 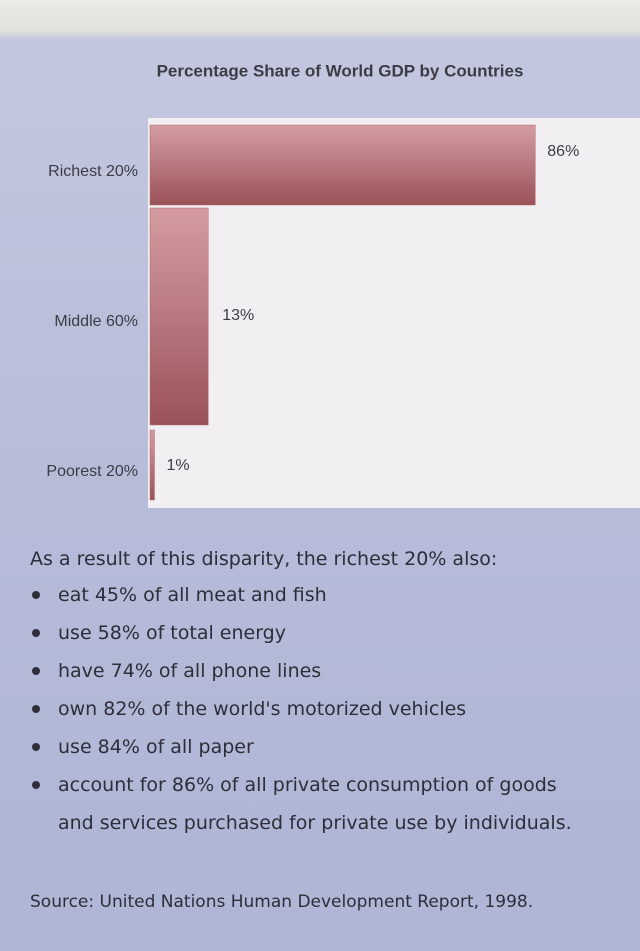 What do you see at coordinates (309, 595) in the screenshot?
I see `bullet-item: eat 45% of all meat and fish` at bounding box center [309, 595].